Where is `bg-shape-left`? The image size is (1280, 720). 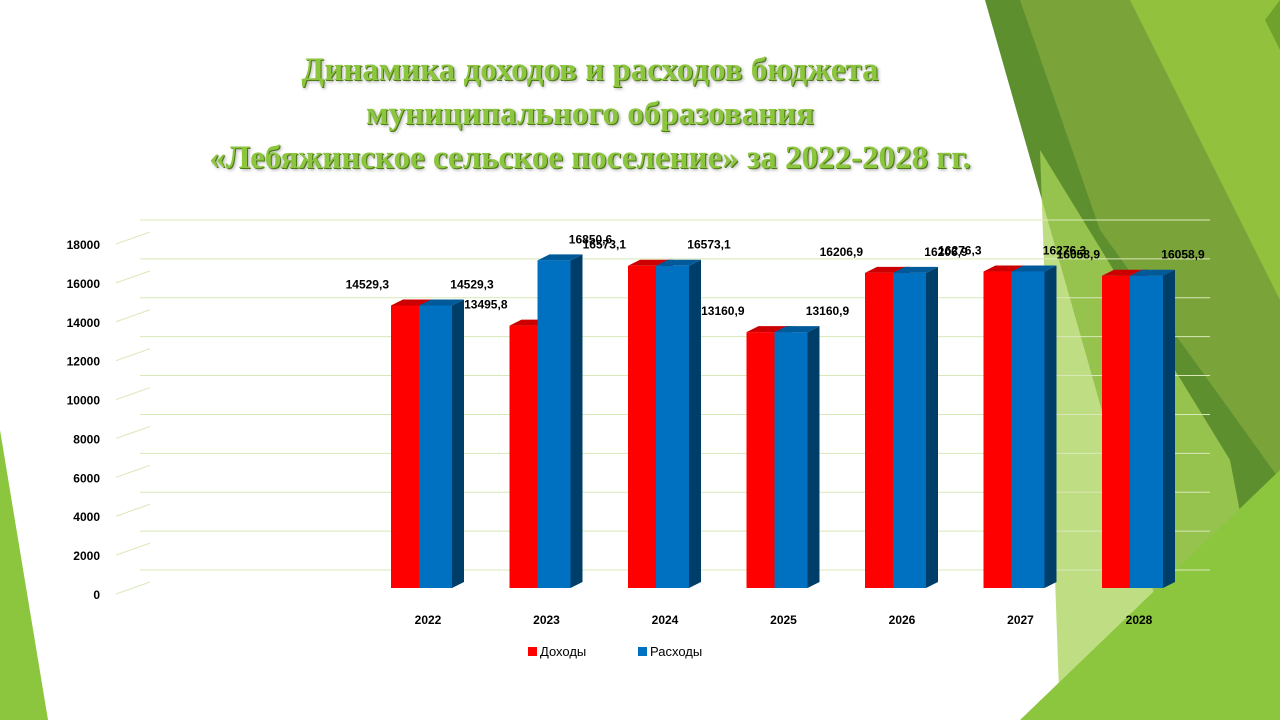 bg-shape-left is located at coordinates (24, 575).